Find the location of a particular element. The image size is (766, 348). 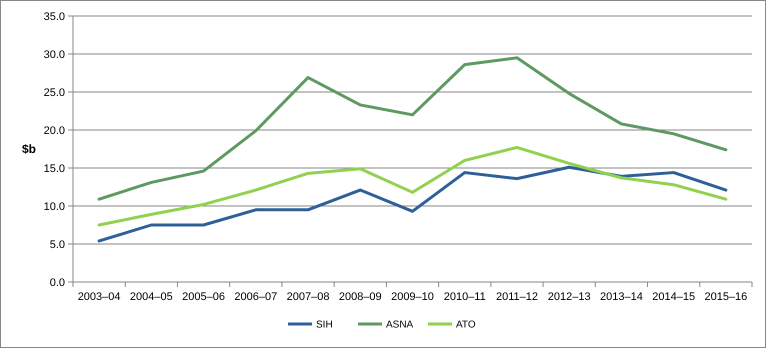

x-tick-label: 2005–06 is located at coordinates (203, 297).